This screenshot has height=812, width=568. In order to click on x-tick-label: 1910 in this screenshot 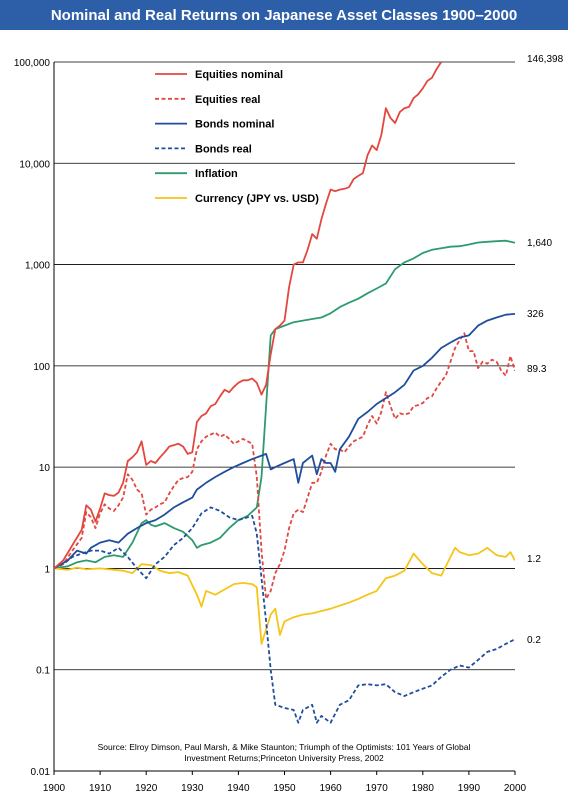, I will do `click(100, 788)`.